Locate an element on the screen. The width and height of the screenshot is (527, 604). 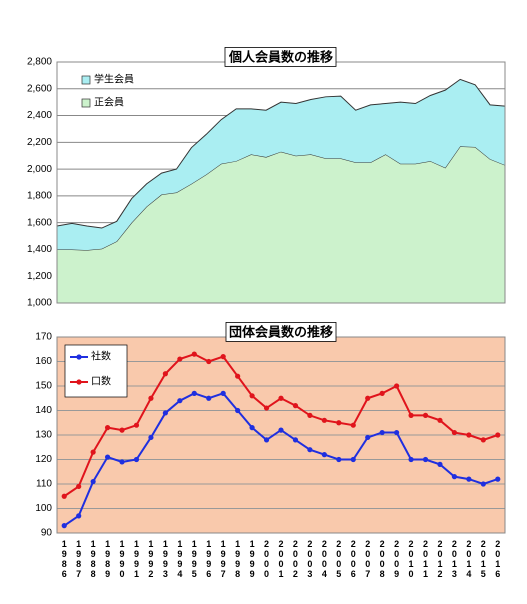
y-tick-label: 2,800 is located at coordinates (39, 62).